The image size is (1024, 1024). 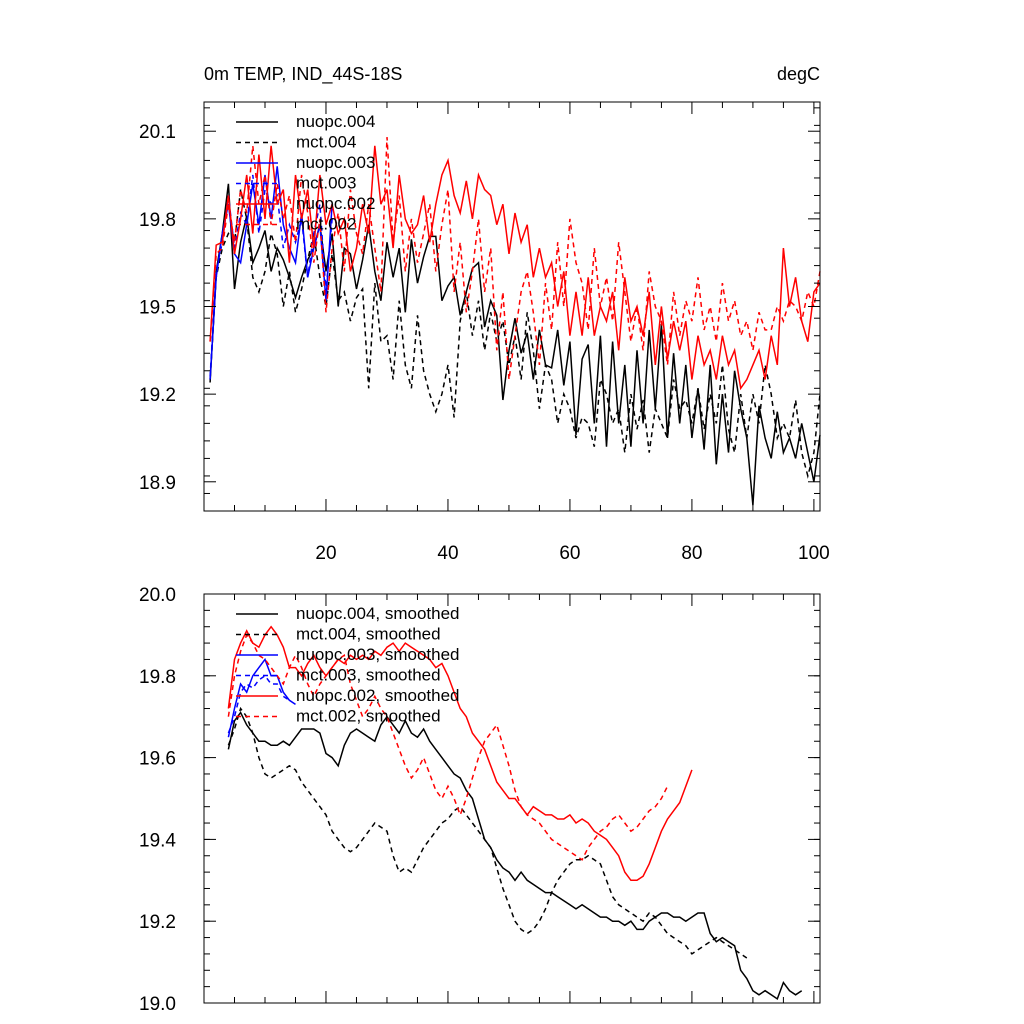 What do you see at coordinates (325, 553) in the screenshot?
I see `x-tick-label: 20` at bounding box center [325, 553].